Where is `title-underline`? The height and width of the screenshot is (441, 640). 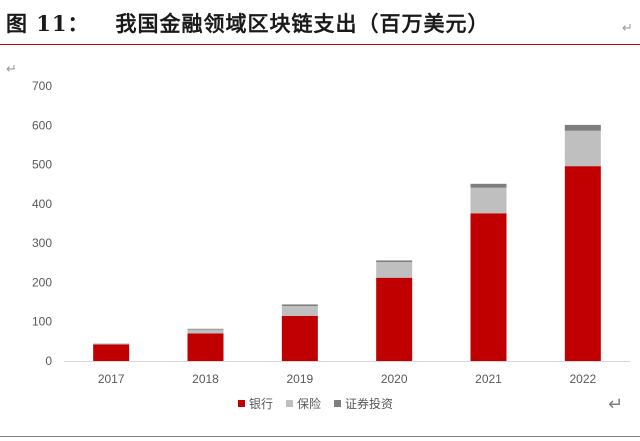 title-underline is located at coordinates (320, 44).